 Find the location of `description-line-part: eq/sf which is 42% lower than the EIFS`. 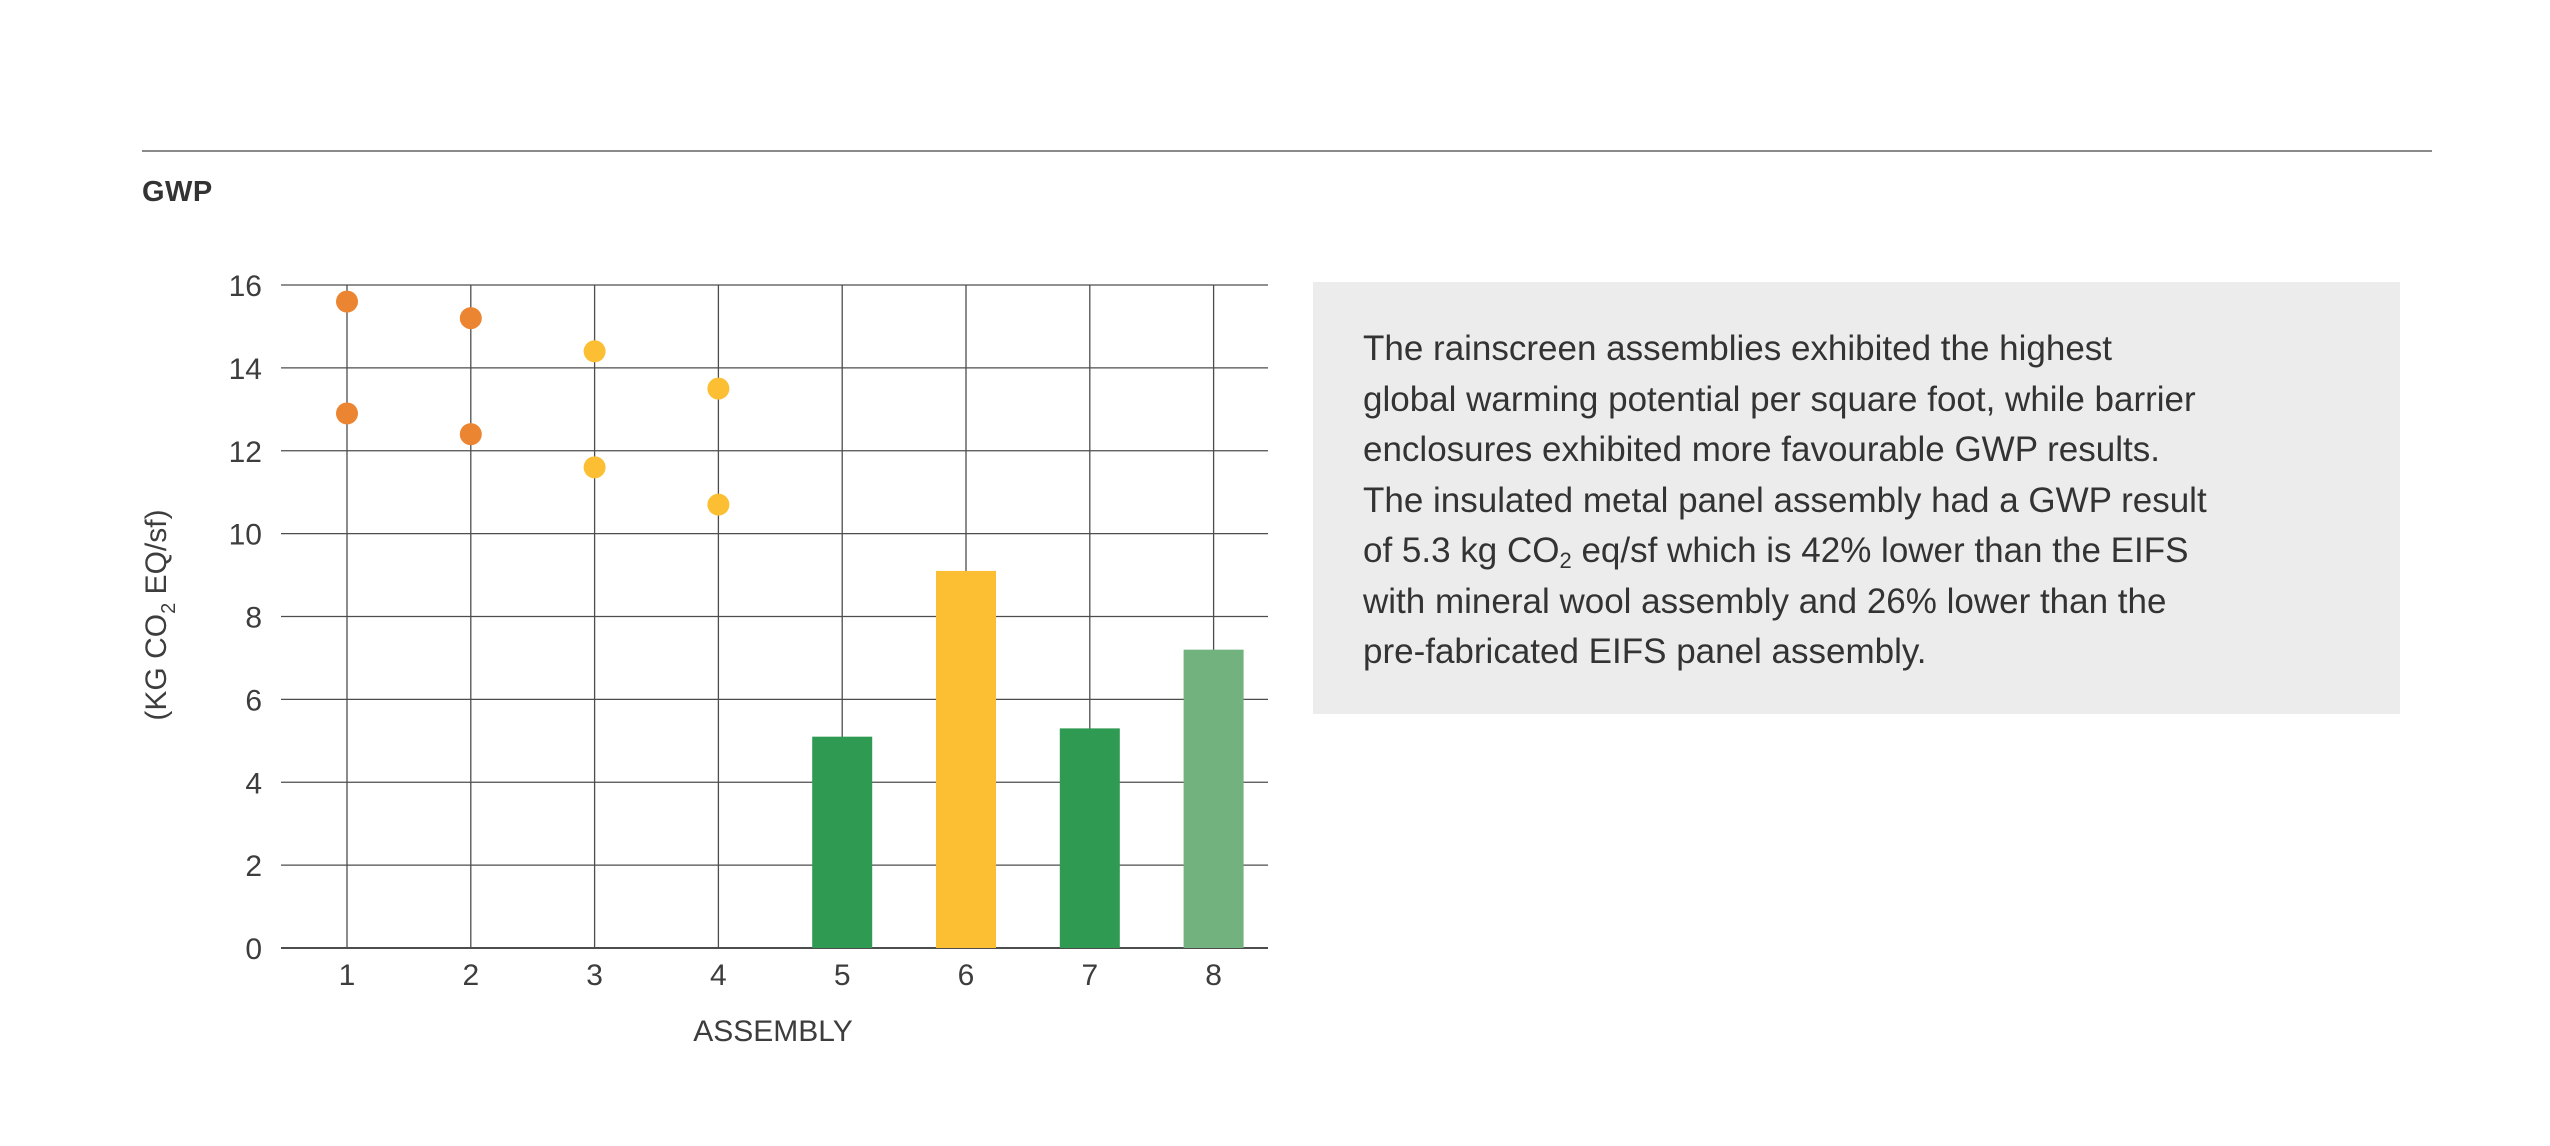

description-line-part: eq/sf which is 42% lower than the EIFS is located at coordinates (1880, 550).